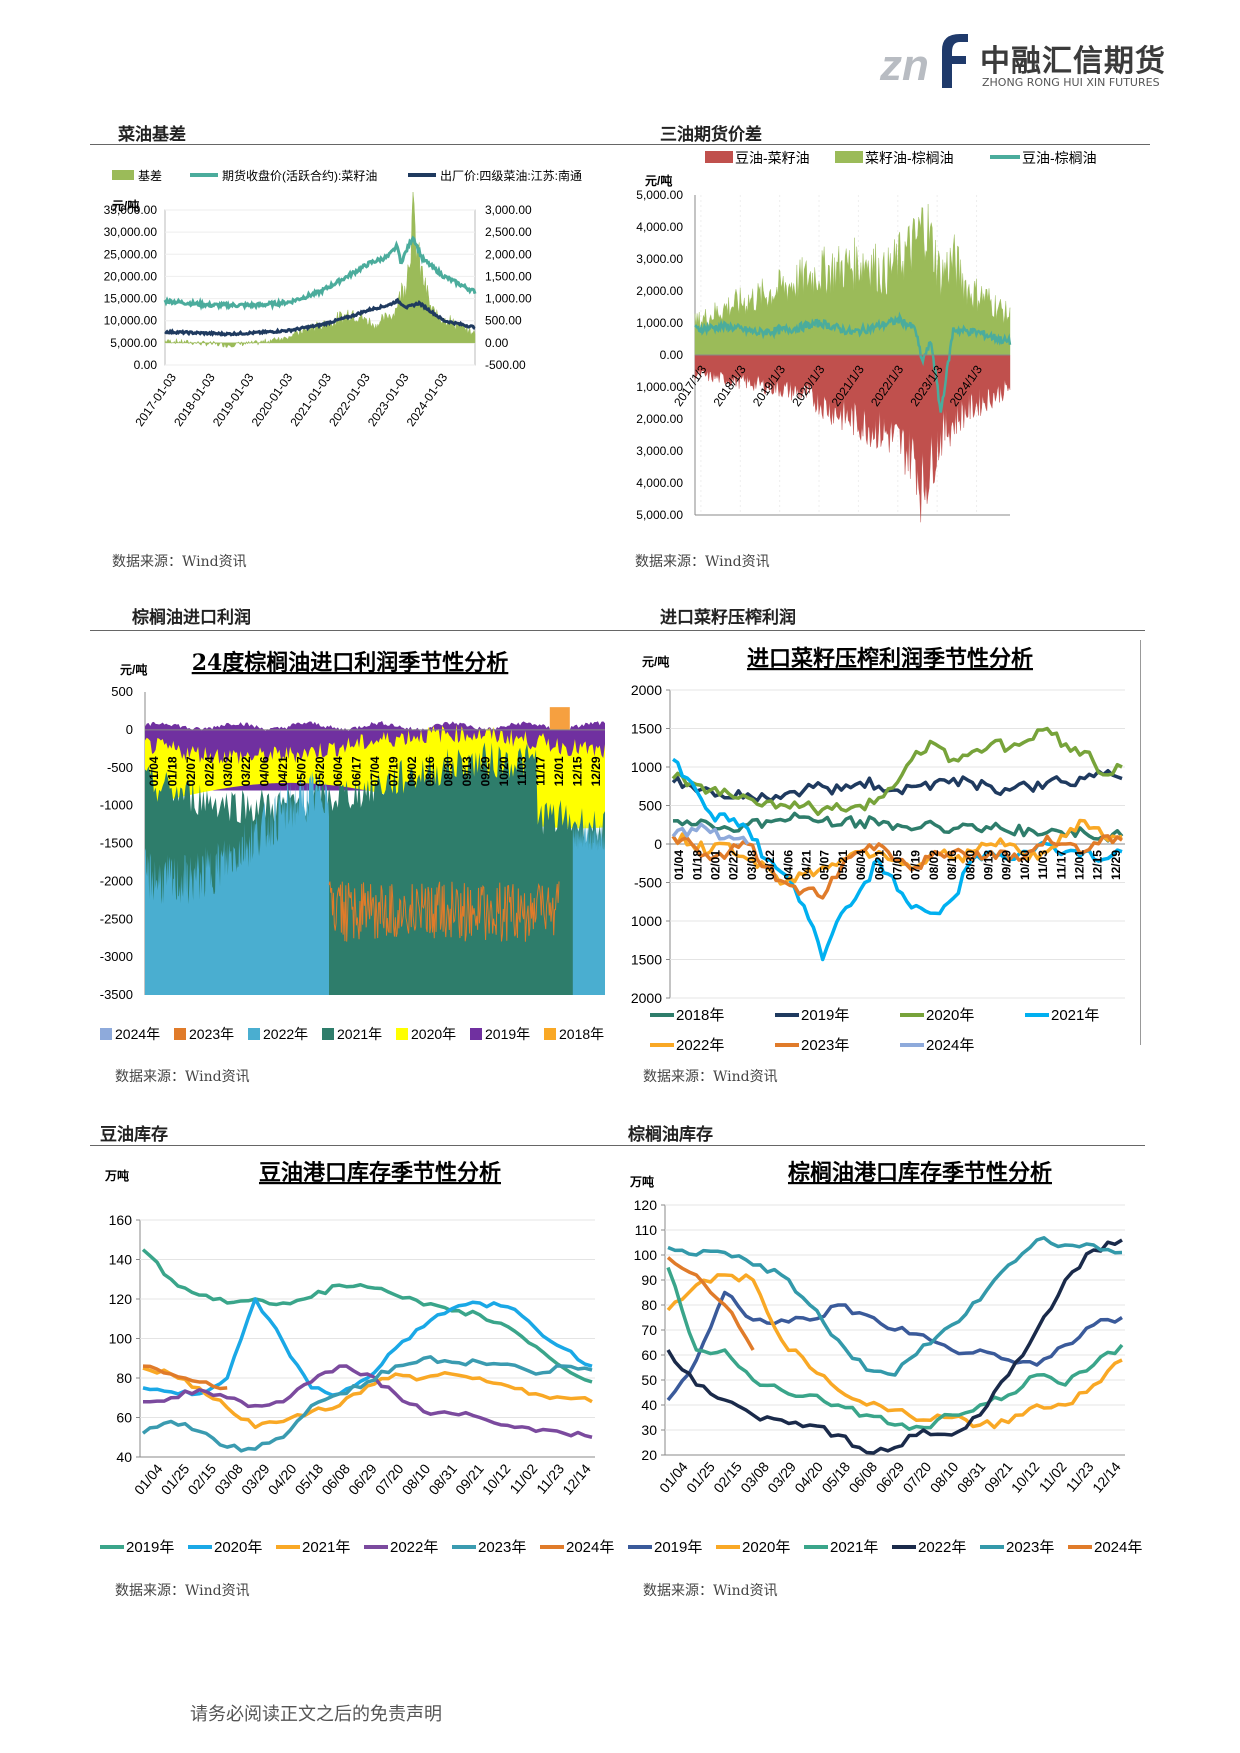 The image size is (1240, 1753). What do you see at coordinates (788, 865) in the screenshot?
I see `x-tick: 04/06` at bounding box center [788, 865].